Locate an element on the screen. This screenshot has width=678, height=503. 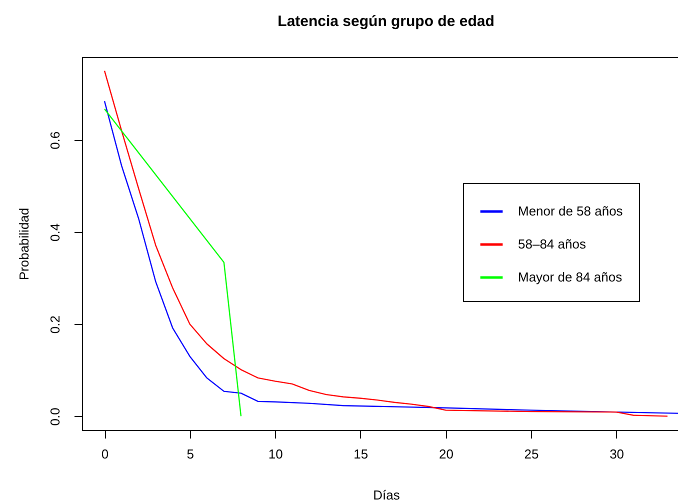
y-tick-label: 0.4 is located at coordinates (55, 232).